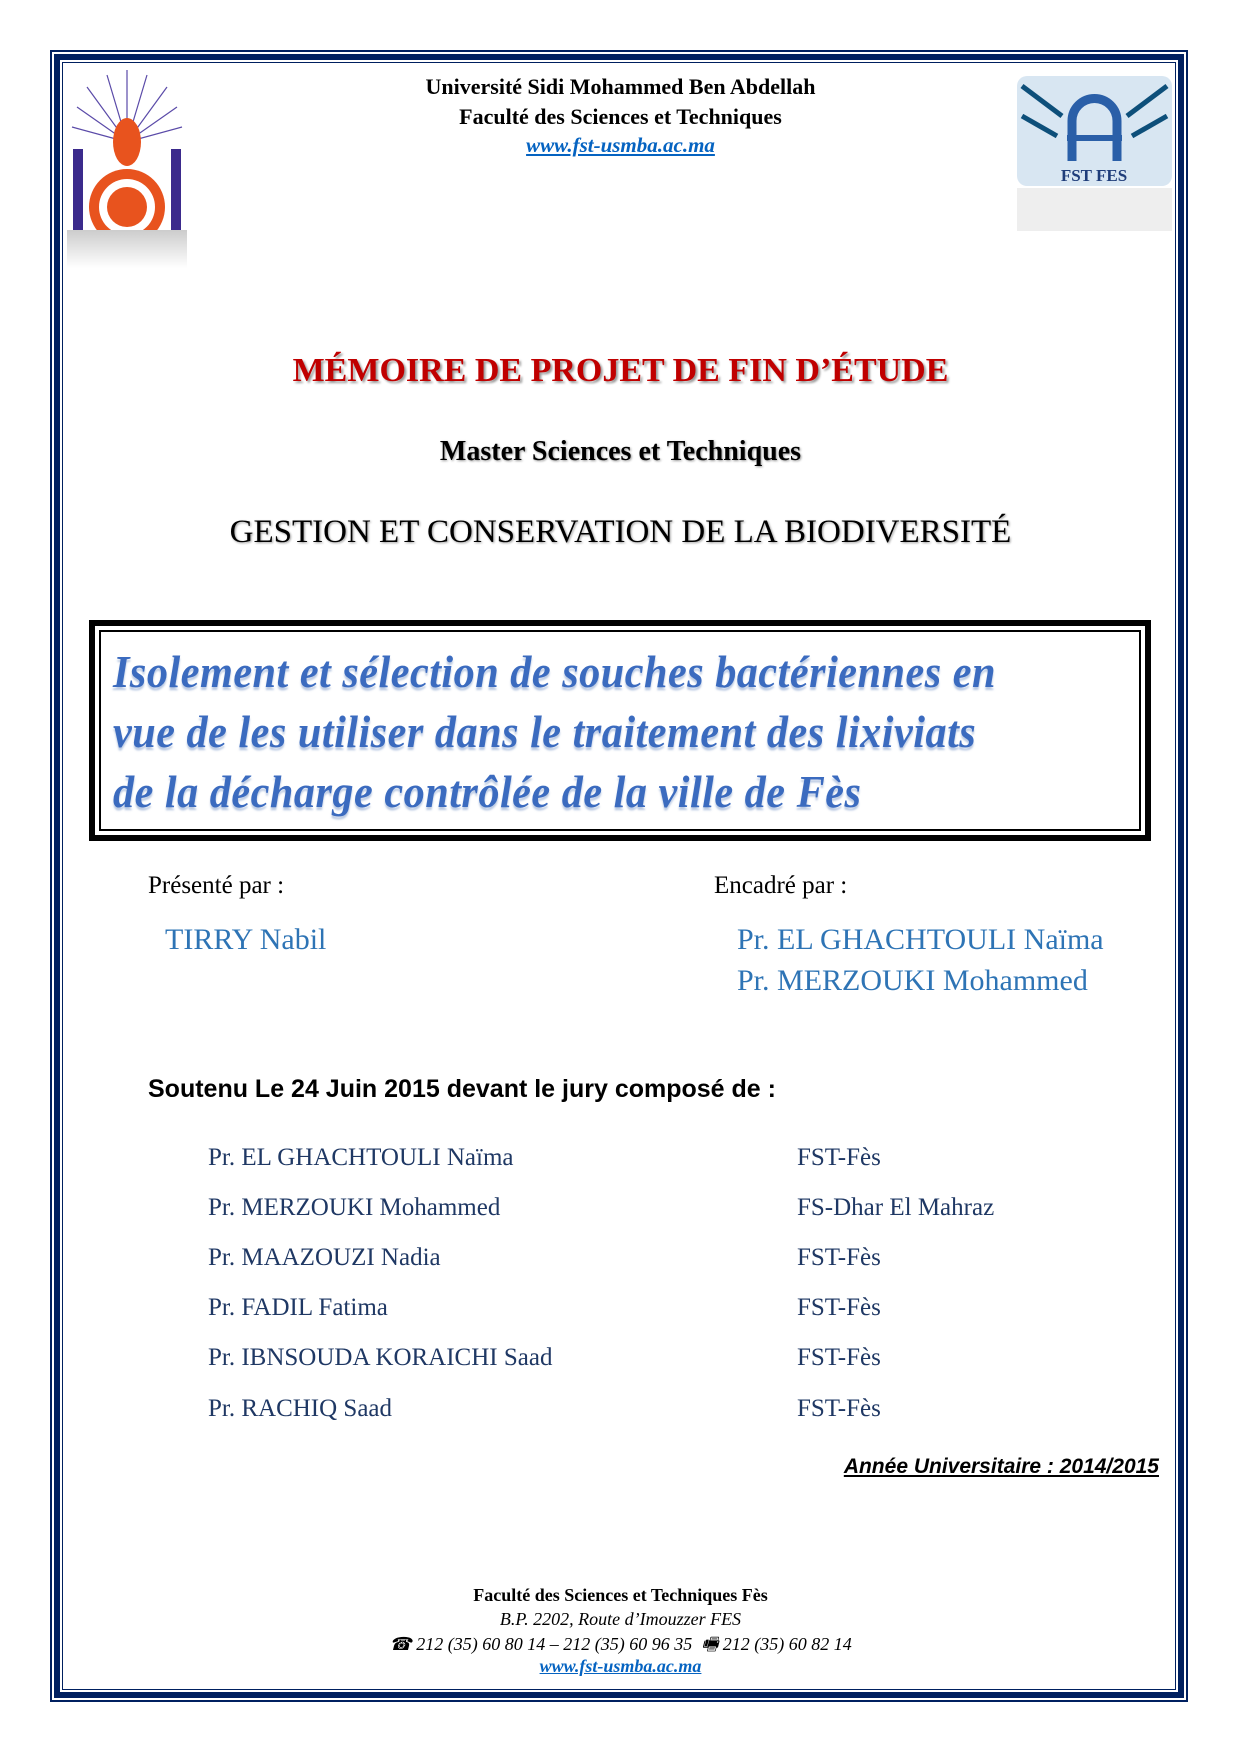  Describe the element at coordinates (1094, 175) in the screenshot. I see `svg-text: FST FES` at that location.